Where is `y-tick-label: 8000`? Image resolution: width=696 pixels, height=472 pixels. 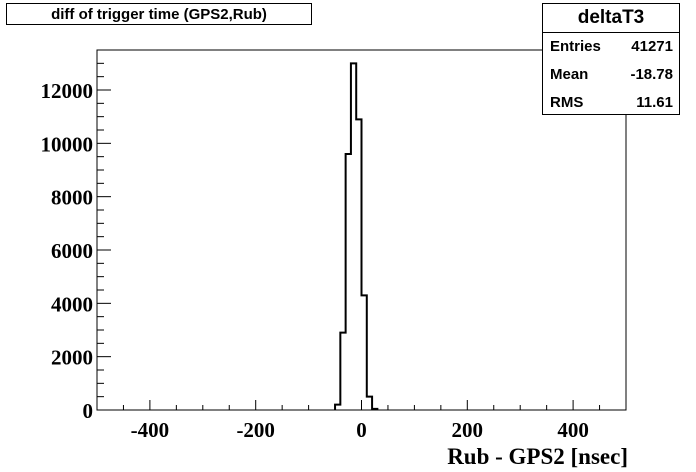 y-tick-label: 8000 is located at coordinates (72, 198).